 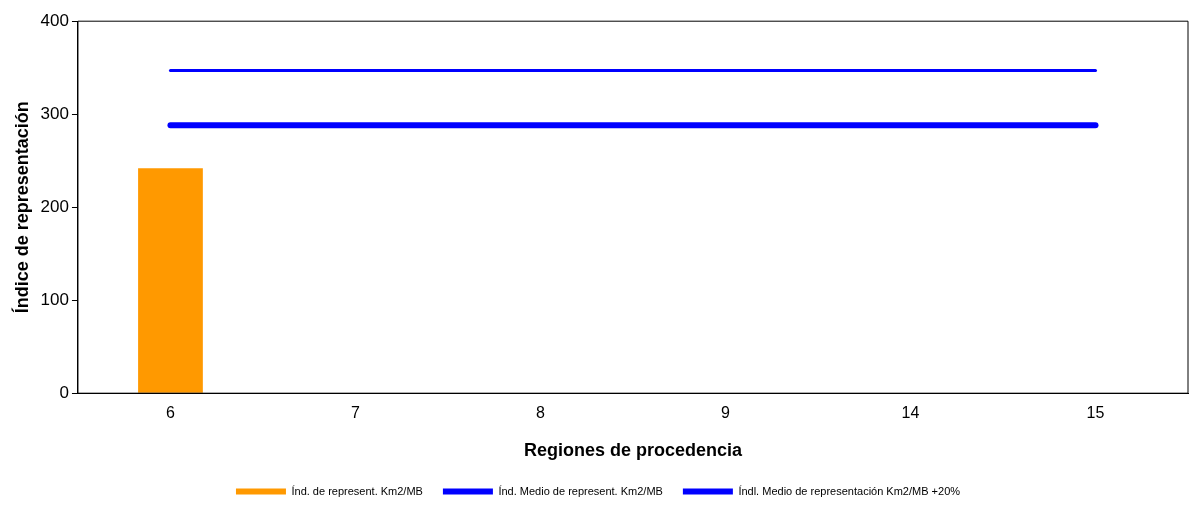 What do you see at coordinates (54, 20) in the screenshot?
I see `y-tick-label: 400` at bounding box center [54, 20].